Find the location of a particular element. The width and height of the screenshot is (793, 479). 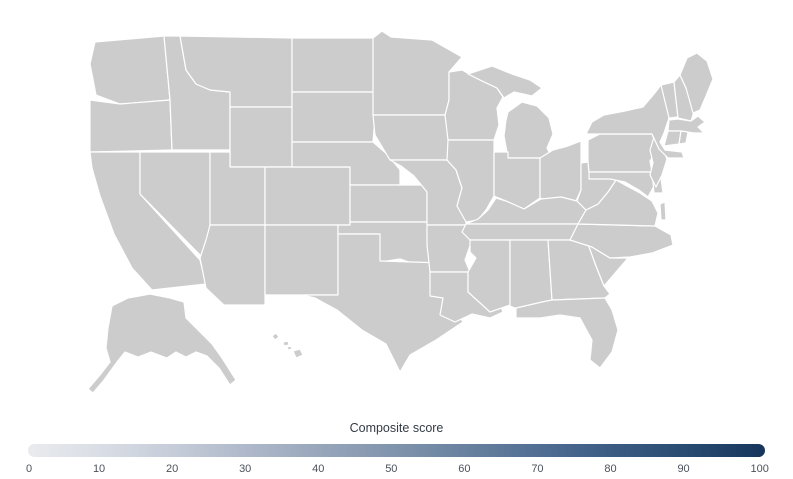

legend-tick: 90 is located at coordinates (683, 469).